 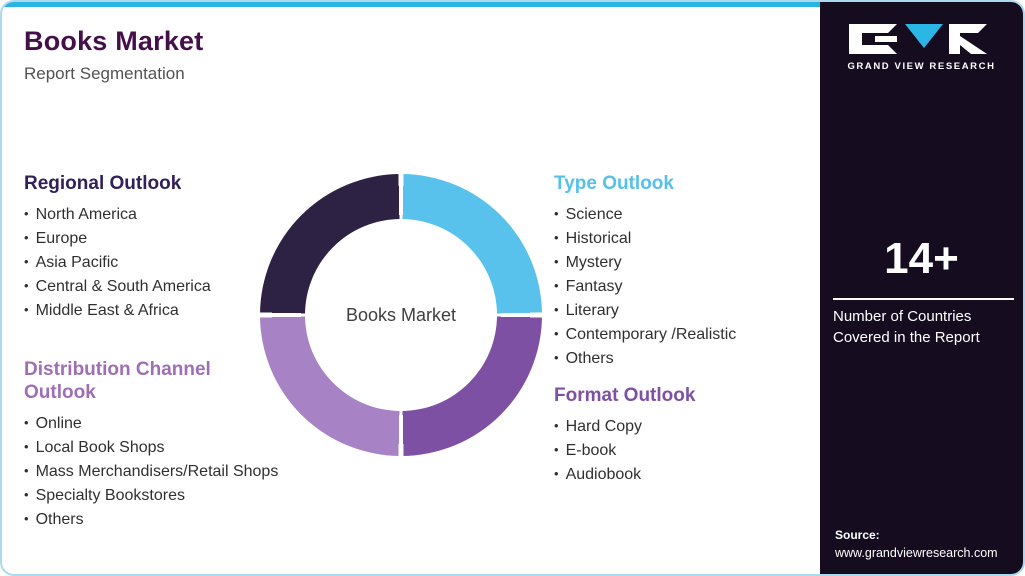 I want to click on countries-stat-value: 14+, so click(x=921, y=258).